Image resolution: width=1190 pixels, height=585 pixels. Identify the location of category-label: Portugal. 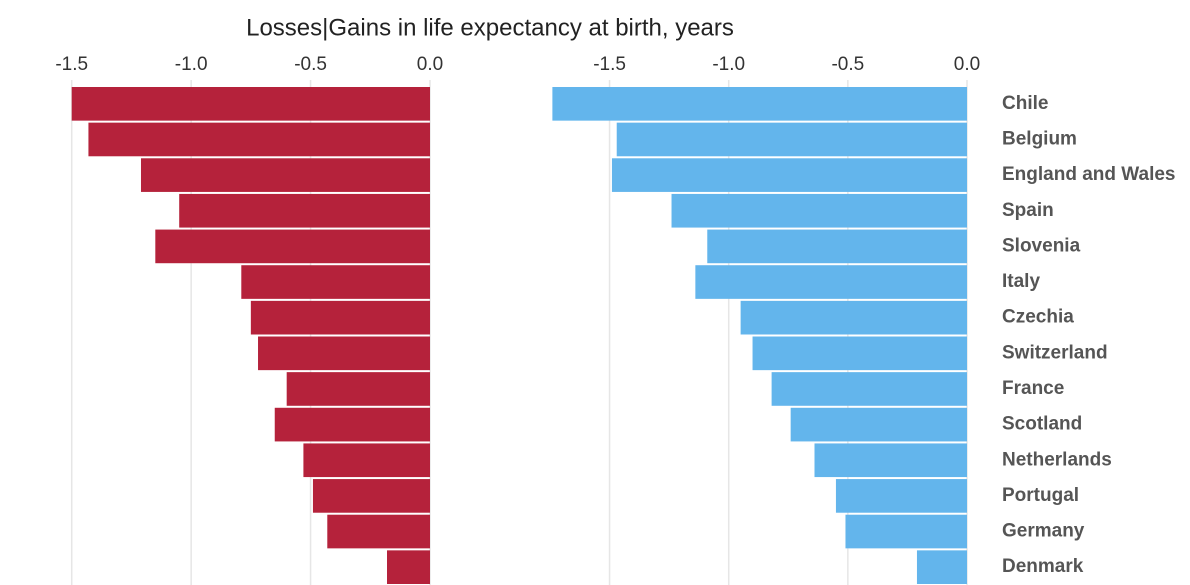
(1040, 495).